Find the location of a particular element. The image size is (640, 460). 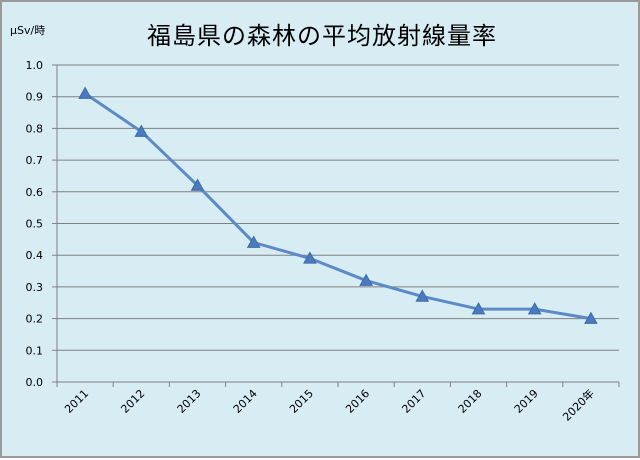

y-tick-label: 0.2 is located at coordinates (35, 319).